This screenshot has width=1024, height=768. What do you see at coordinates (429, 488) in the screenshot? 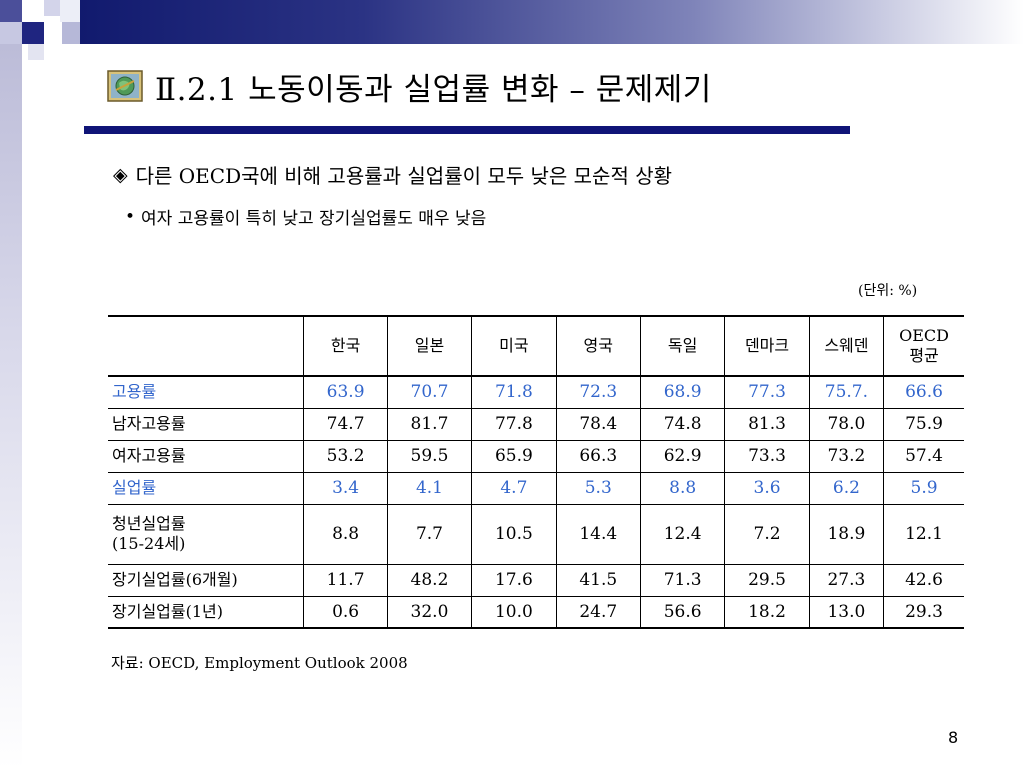
I see `value-cell: 4.1` at bounding box center [429, 488].